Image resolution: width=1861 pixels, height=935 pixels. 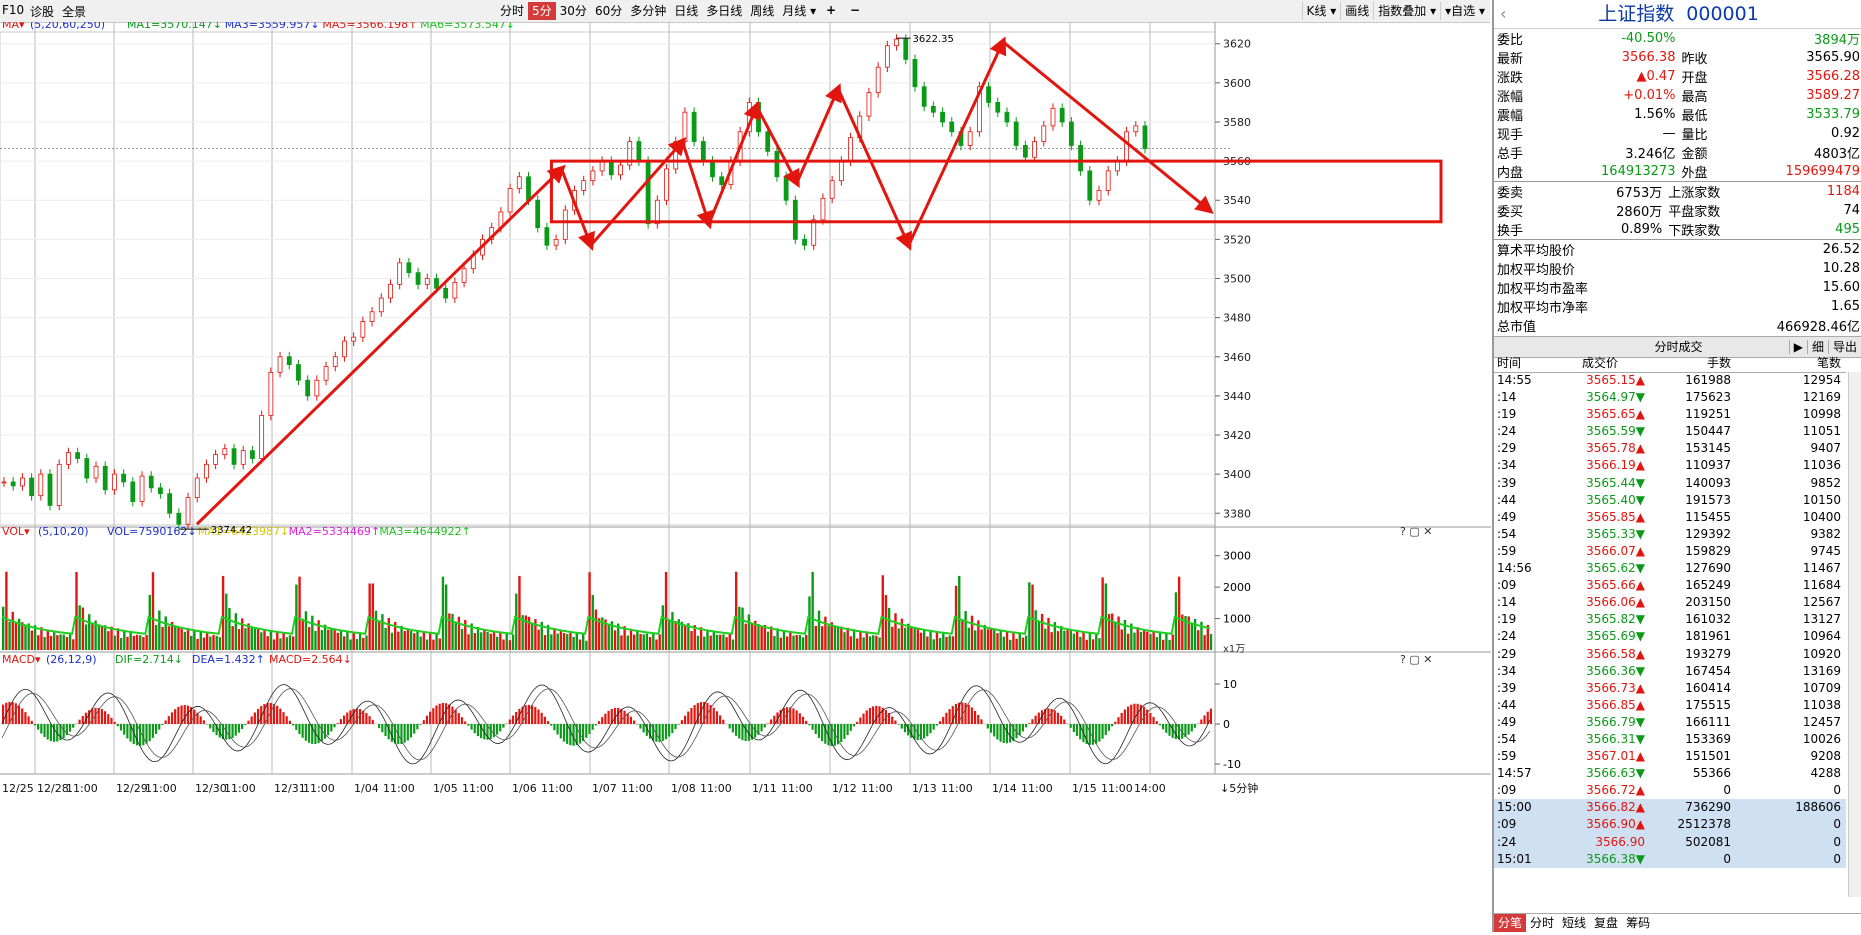 What do you see at coordinates (1406, 11) in the screenshot?
I see `toolbar-button: 指数叠加 ▾` at bounding box center [1406, 11].